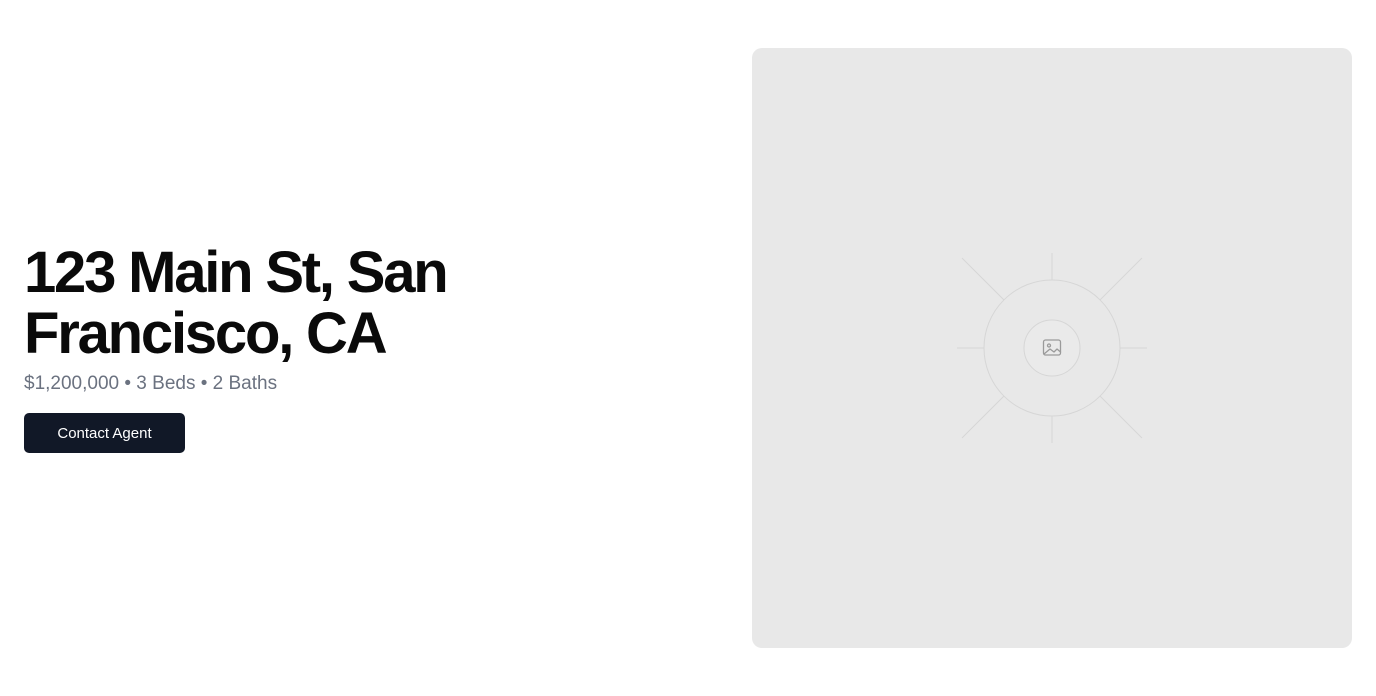  What do you see at coordinates (236, 303) in the screenshot?
I see `property-address: 123 Main St, San Francisco, CA` at bounding box center [236, 303].